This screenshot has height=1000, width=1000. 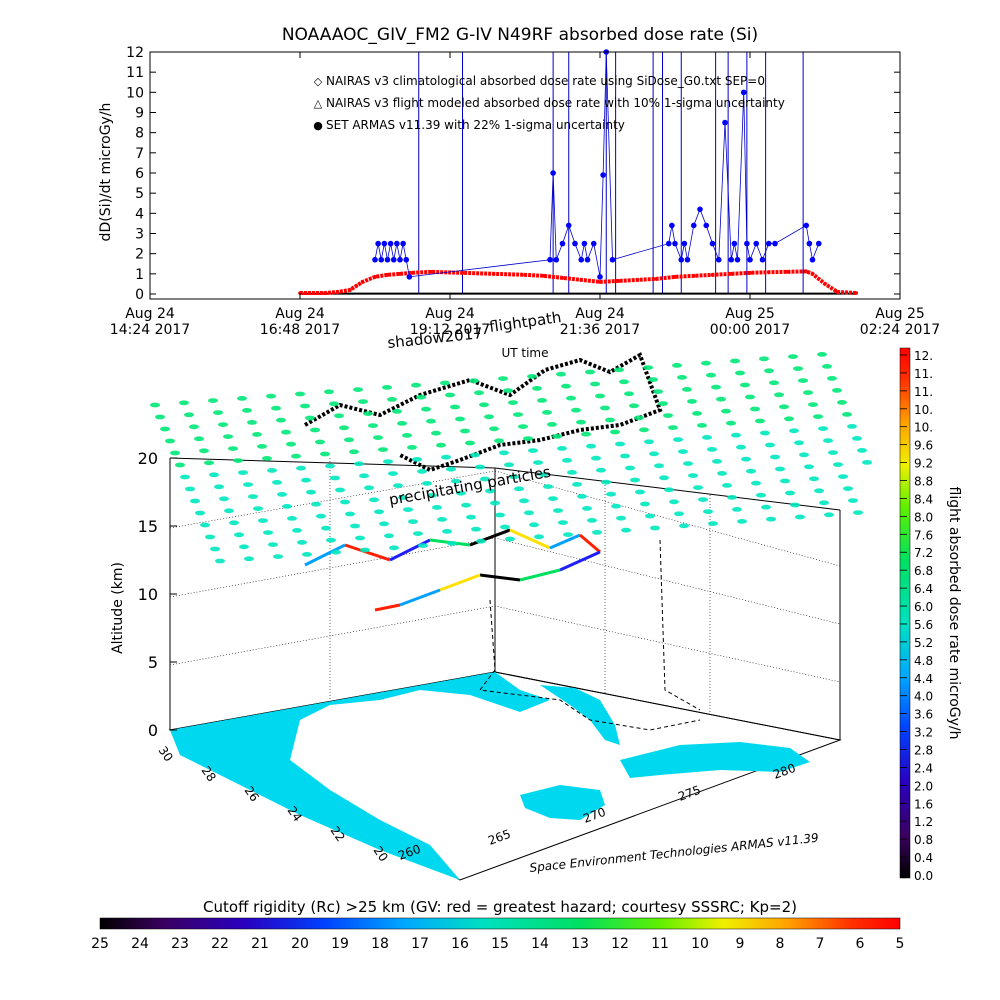 I want to click on dose-colorbar-tick-label: 1.6, so click(x=923, y=804).